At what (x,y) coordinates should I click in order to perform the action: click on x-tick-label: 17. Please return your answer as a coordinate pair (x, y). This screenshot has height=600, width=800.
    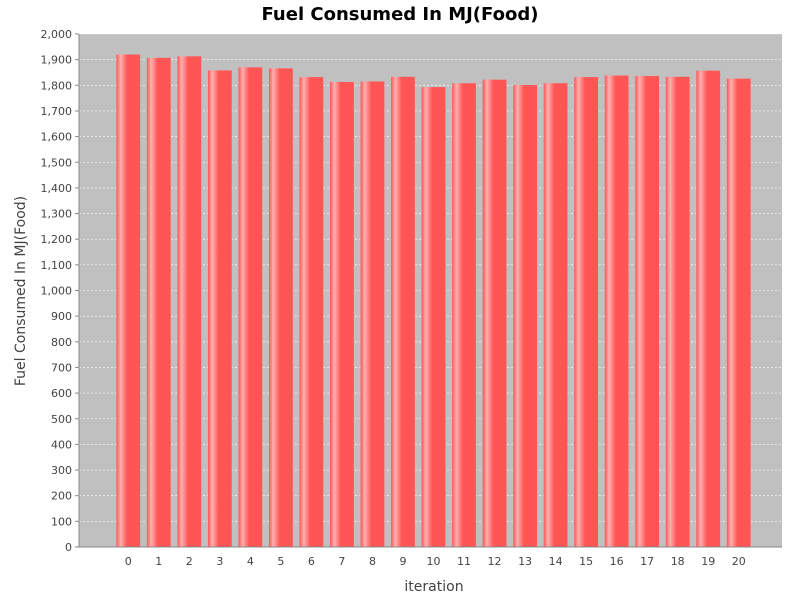
    Looking at the image, I should click on (647, 561).